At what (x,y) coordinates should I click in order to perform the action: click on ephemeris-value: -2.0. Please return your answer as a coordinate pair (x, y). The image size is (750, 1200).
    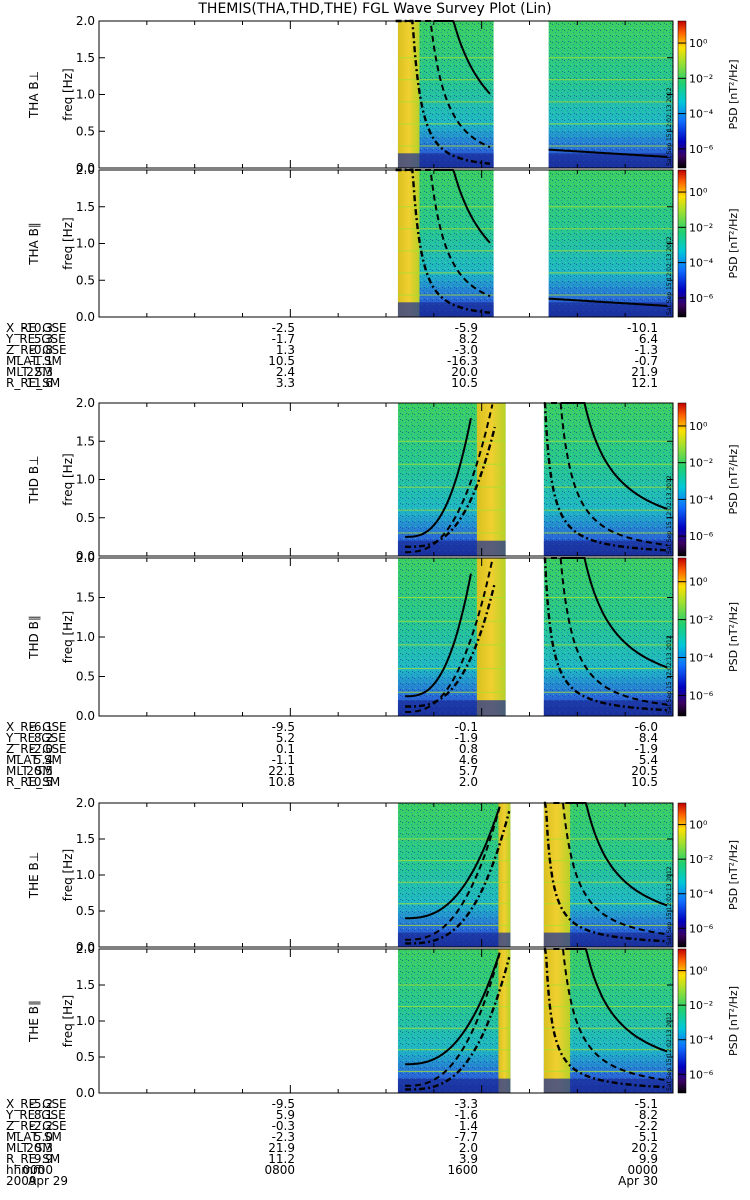
    Looking at the image, I should click on (41, 749).